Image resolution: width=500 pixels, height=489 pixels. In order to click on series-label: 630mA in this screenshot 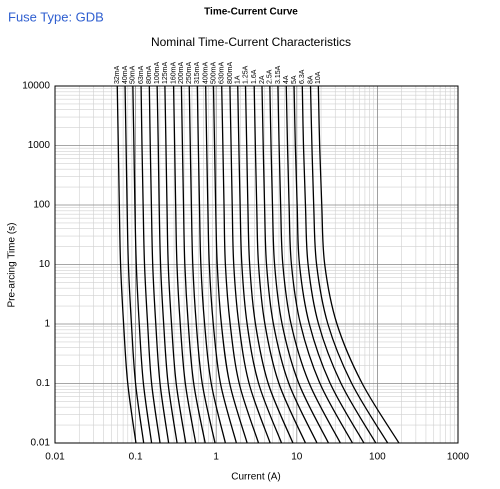, I will do `click(222, 72)`.